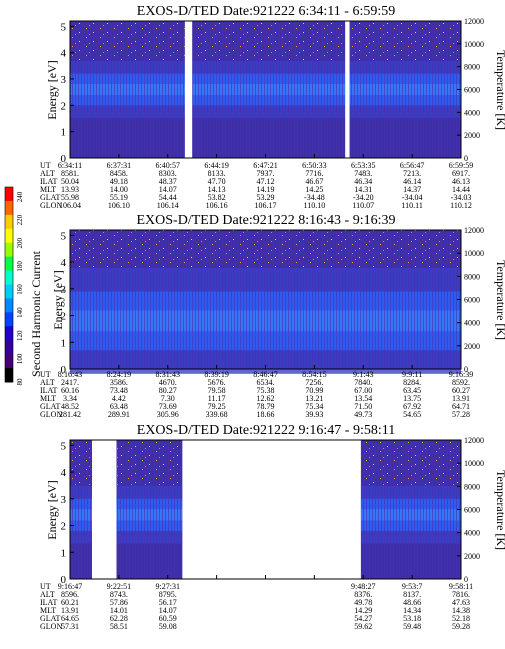 The image size is (505, 649). Describe the element at coordinates (265, 367) in the screenshot. I see `x-ticks` at that location.